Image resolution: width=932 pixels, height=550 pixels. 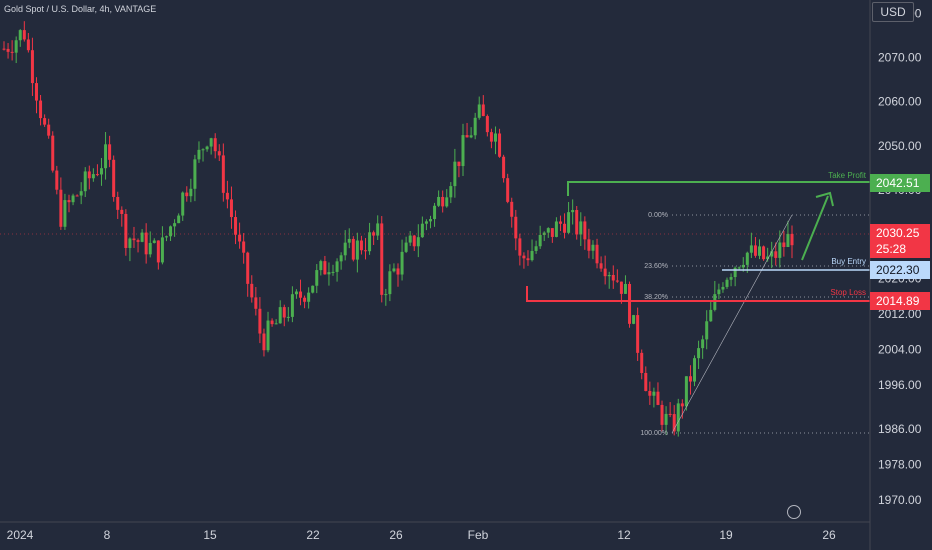 What do you see at coordinates (210, 535) in the screenshot?
I see `time-tick-label: 15` at bounding box center [210, 535].